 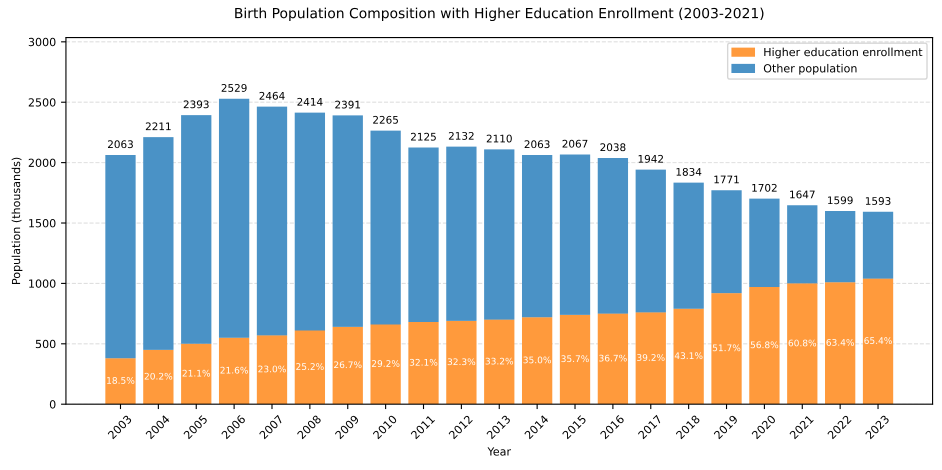 I want to click on annotation: 51.7%, so click(x=726, y=348).